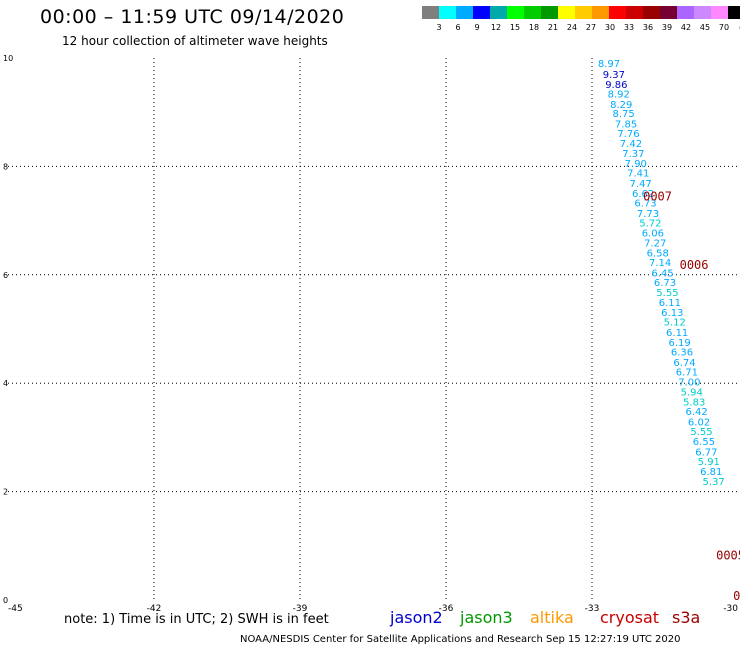 Image resolution: width=740 pixels, height=650 pixels. What do you see at coordinates (657, 197) in the screenshot?
I see `time-label: 0007` at bounding box center [657, 197].